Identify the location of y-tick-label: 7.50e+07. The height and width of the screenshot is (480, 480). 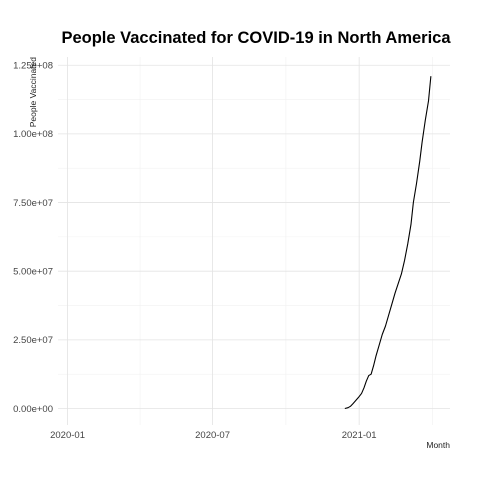
(33, 203).